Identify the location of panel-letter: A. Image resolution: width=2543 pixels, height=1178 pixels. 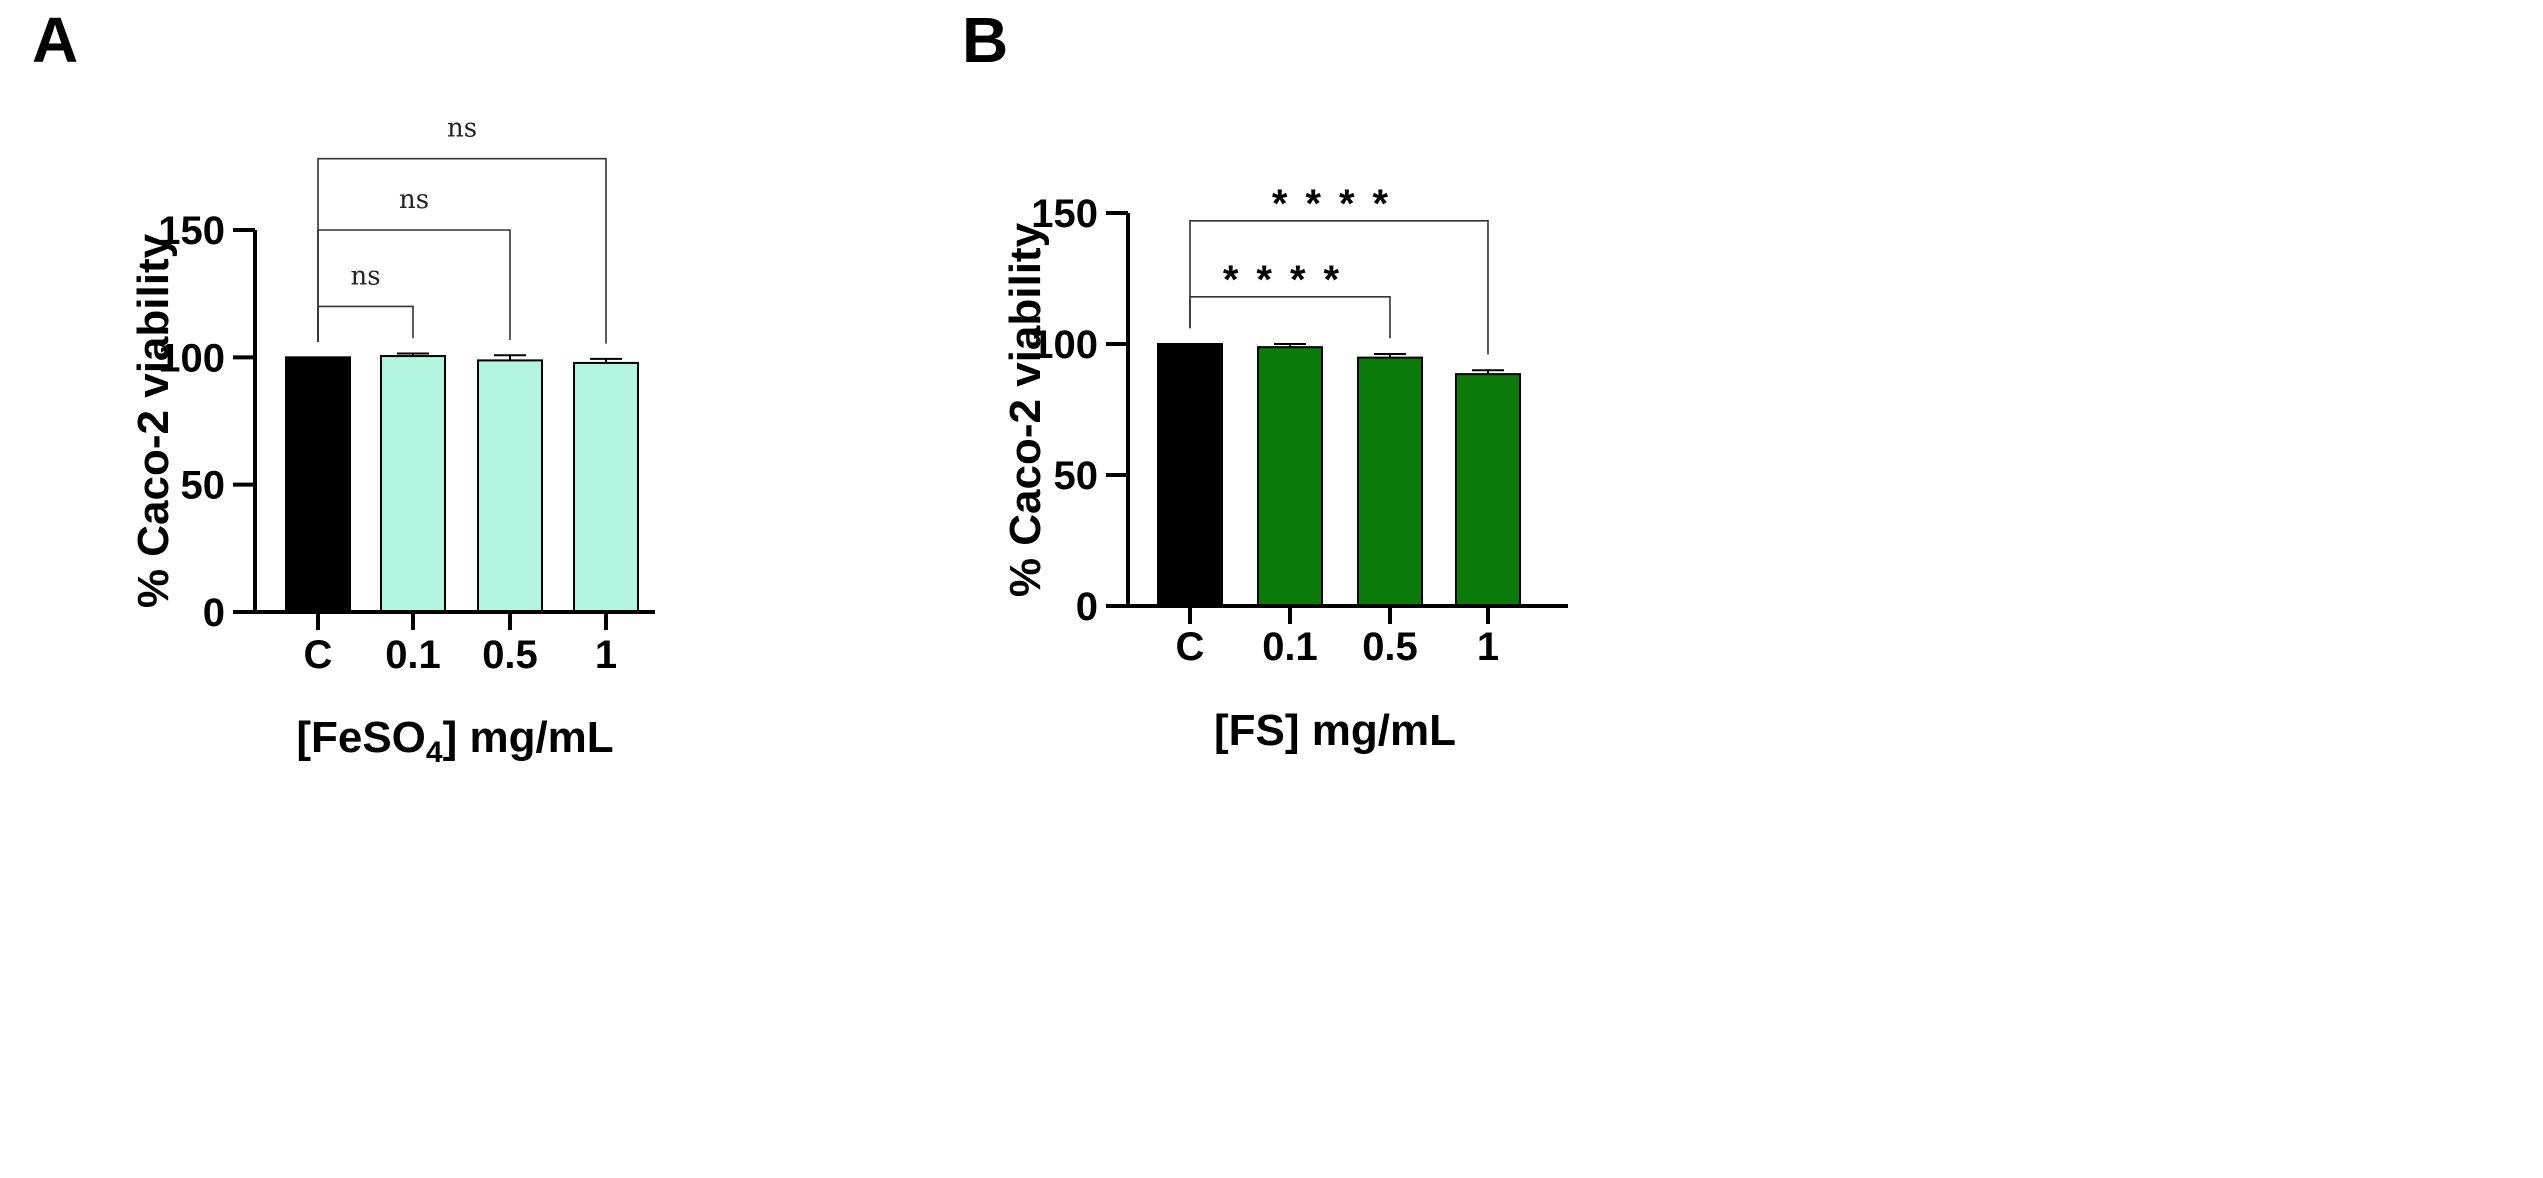
(55, 40).